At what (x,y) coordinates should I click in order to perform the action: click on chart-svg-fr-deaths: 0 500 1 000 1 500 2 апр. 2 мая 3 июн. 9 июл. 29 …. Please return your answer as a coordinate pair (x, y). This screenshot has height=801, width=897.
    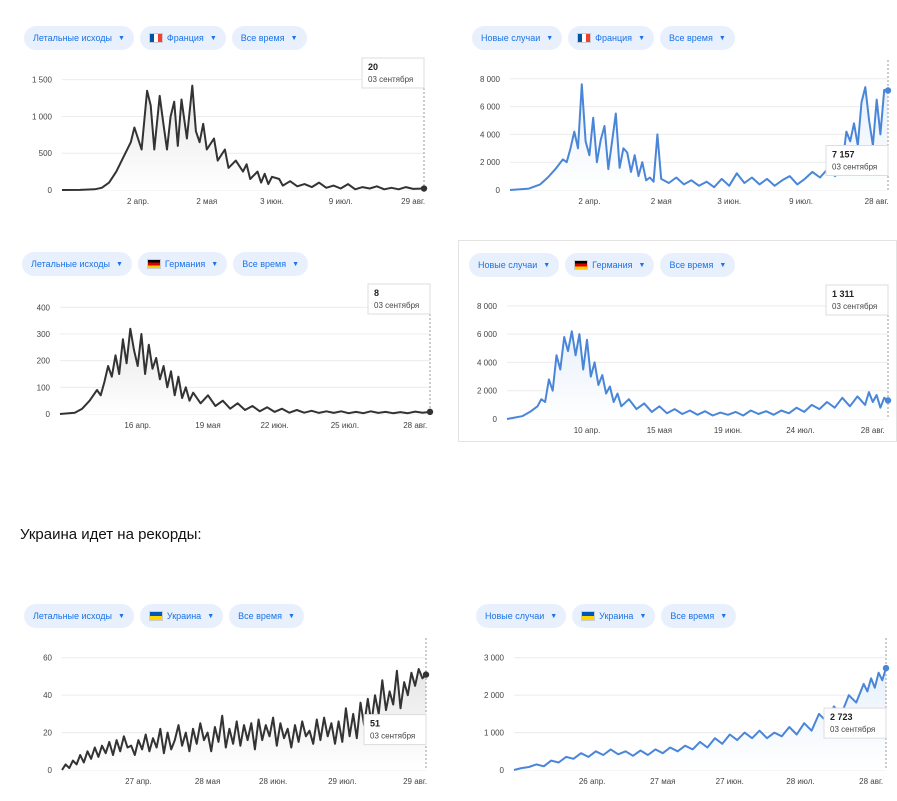
    Looking at the image, I should click on (230, 131).